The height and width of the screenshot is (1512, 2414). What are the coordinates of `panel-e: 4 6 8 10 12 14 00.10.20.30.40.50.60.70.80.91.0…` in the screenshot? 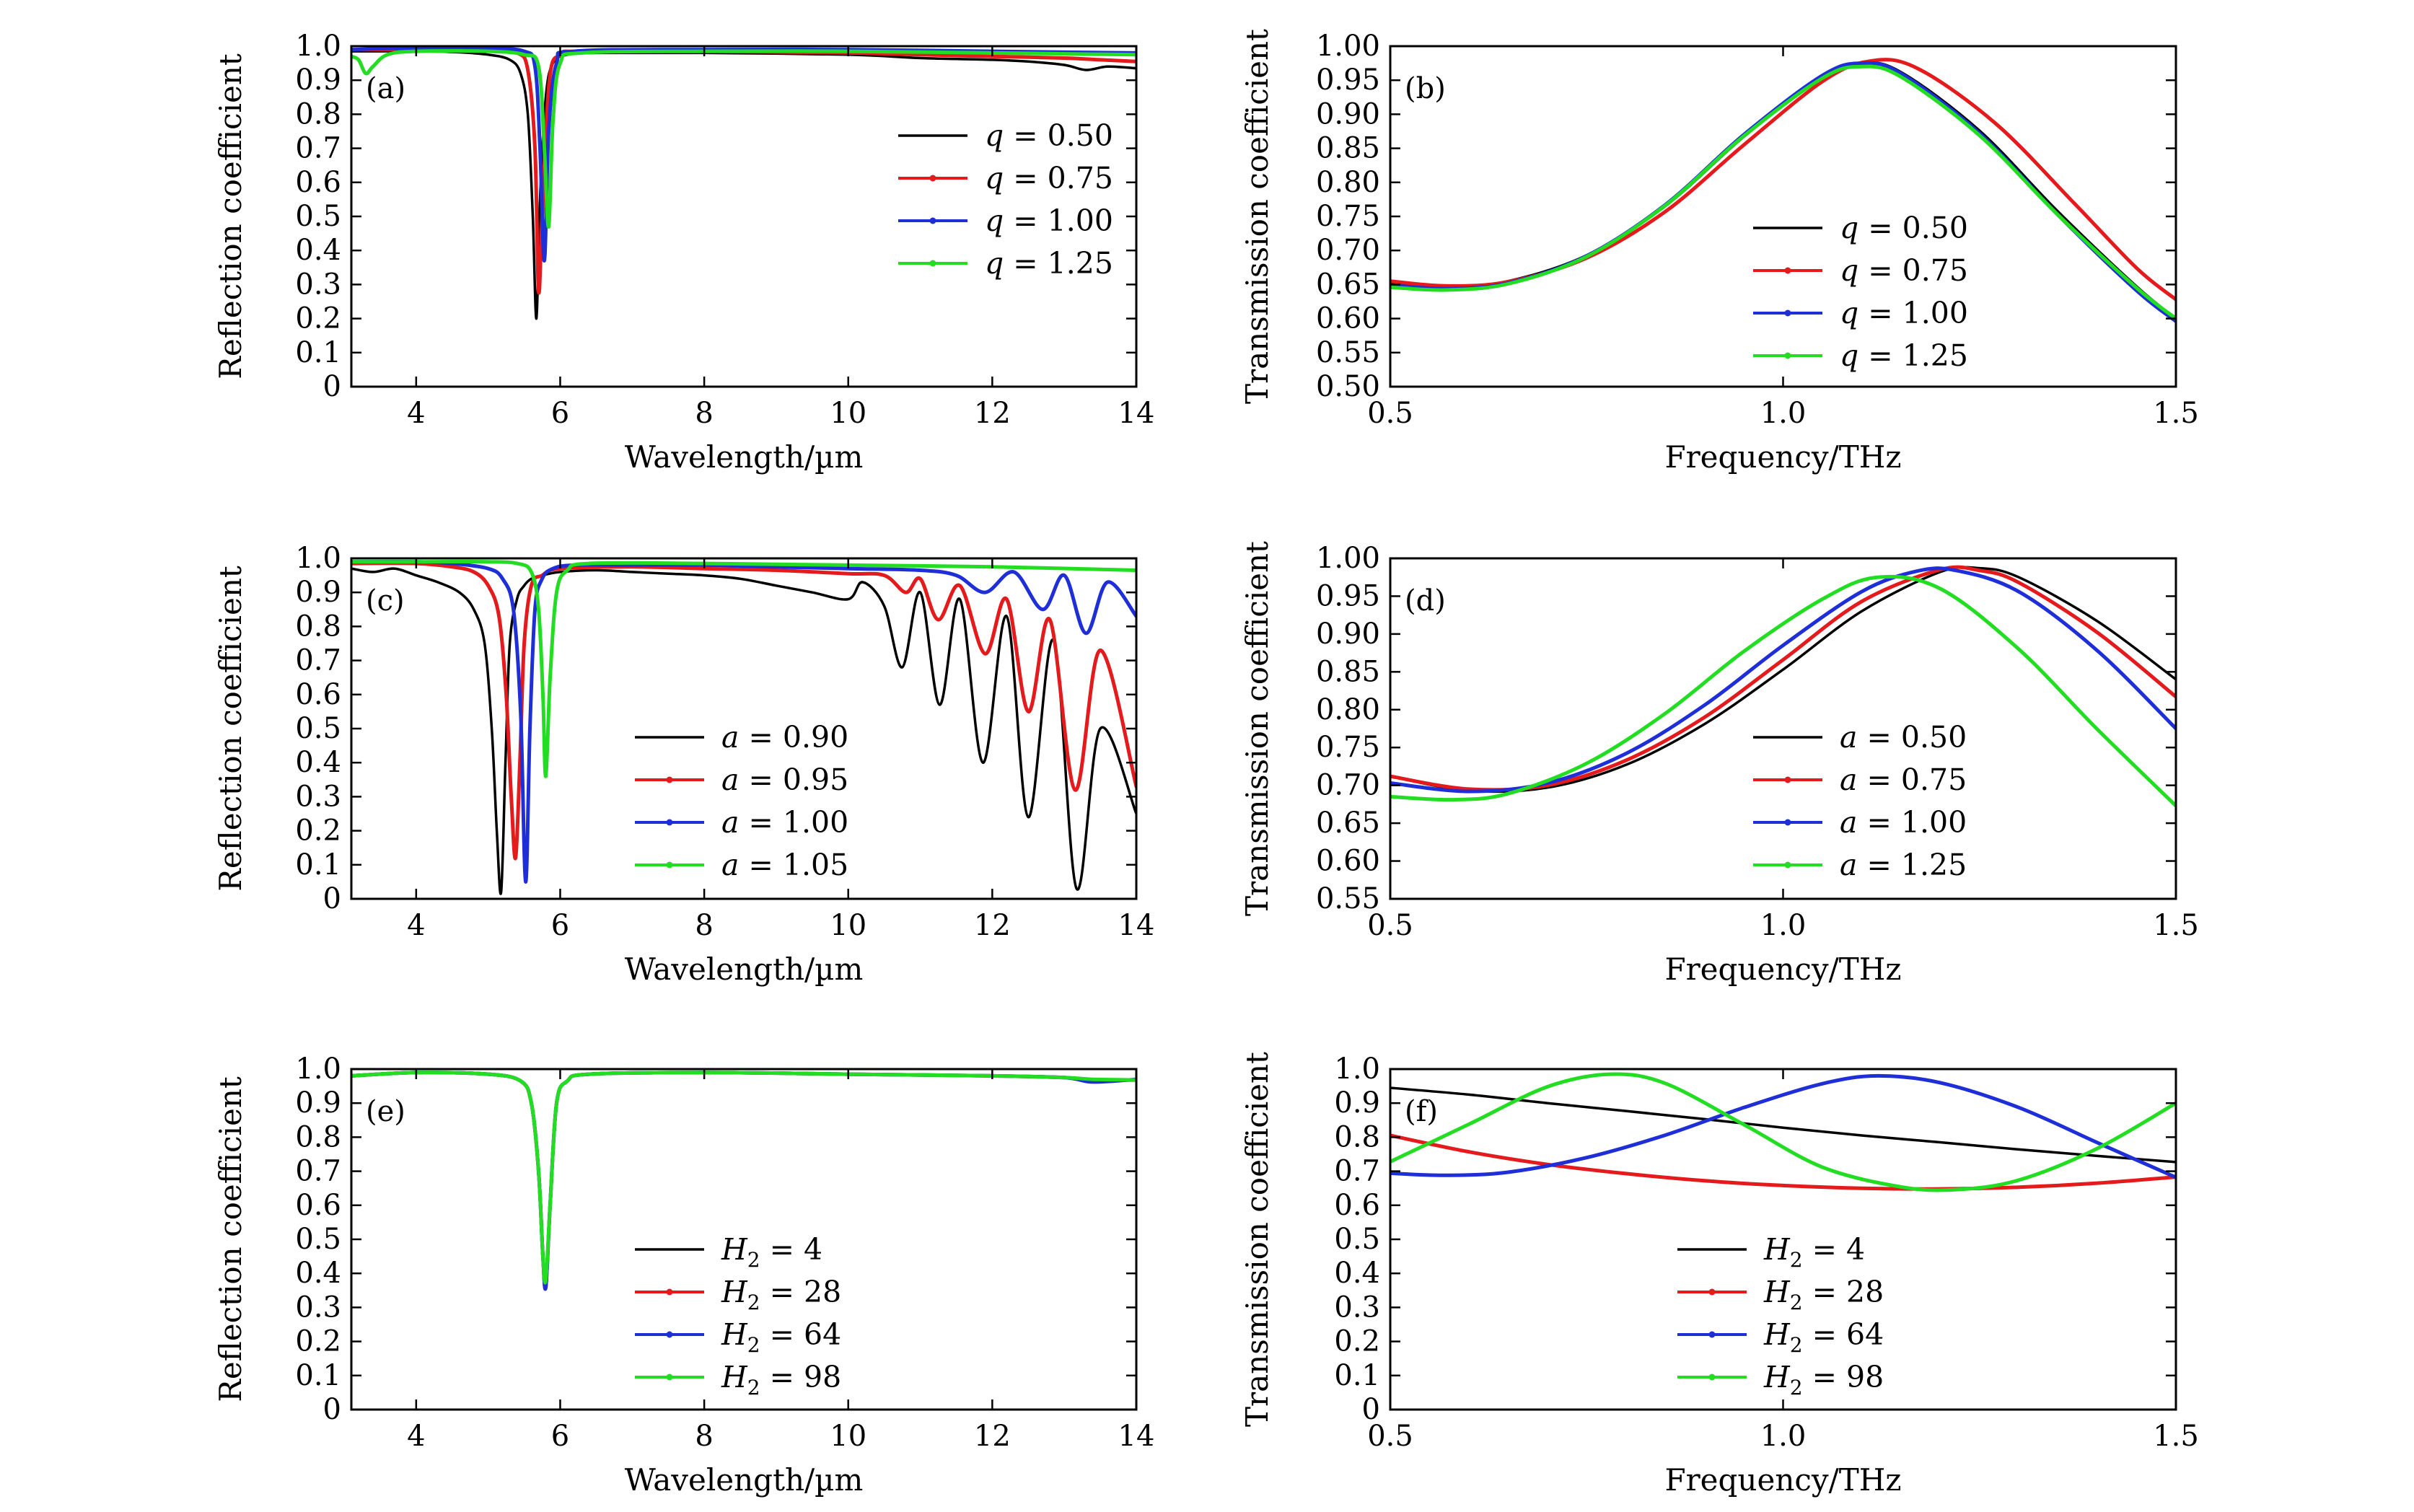 It's located at (683, 1275).